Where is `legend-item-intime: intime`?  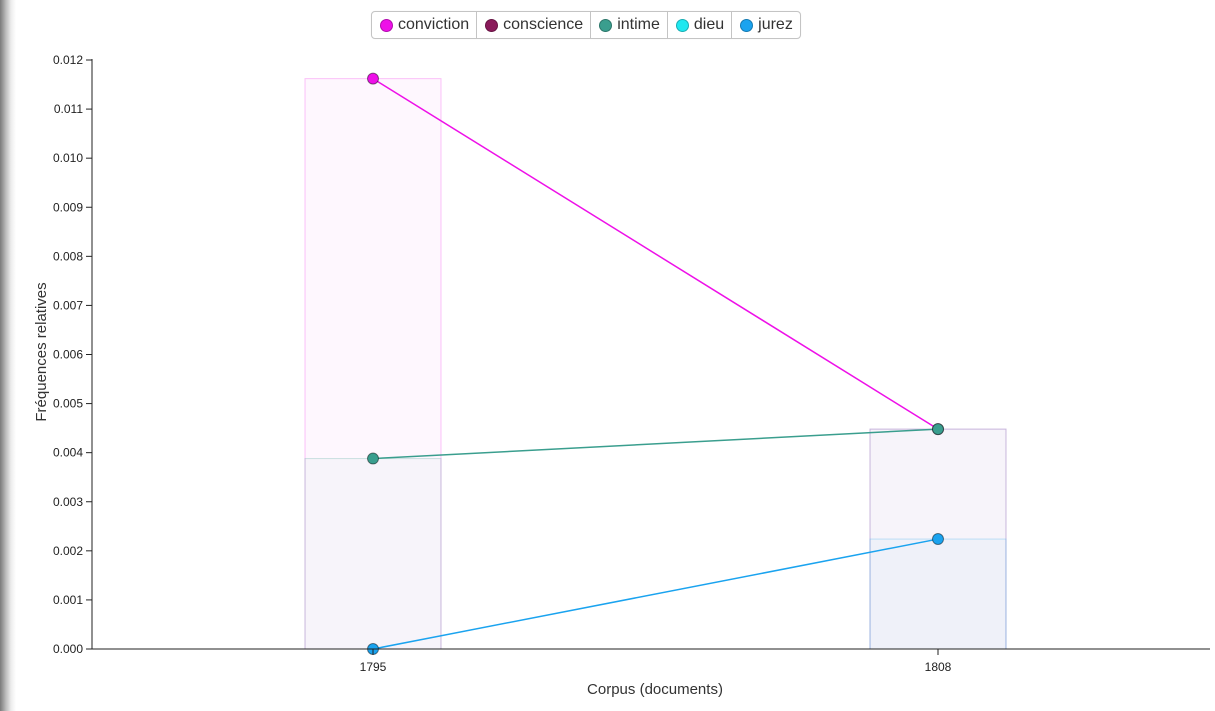 legend-item-intime: intime is located at coordinates (629, 25).